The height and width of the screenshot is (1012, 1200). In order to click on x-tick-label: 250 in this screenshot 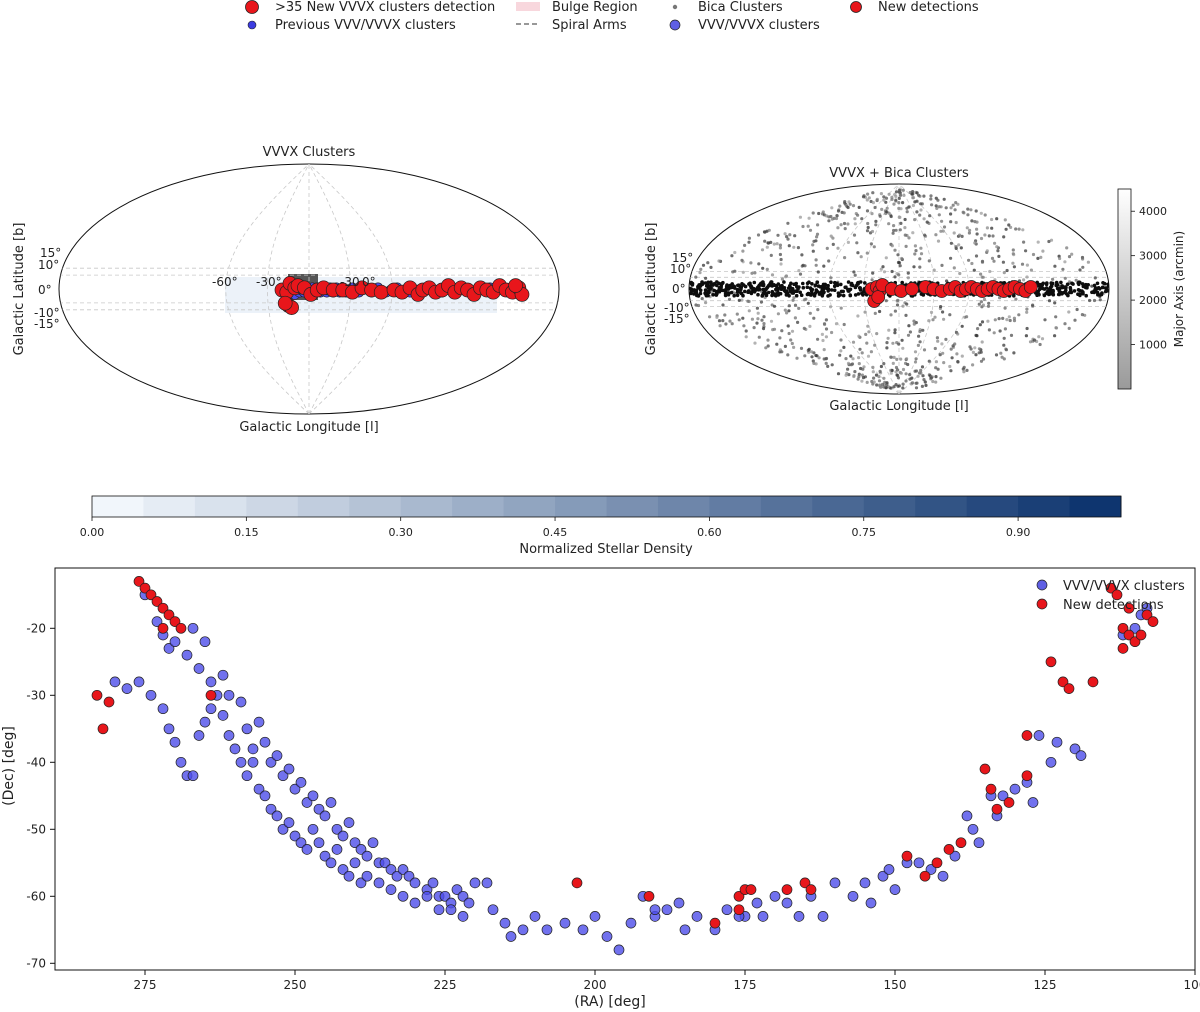, I will do `click(295, 985)`.